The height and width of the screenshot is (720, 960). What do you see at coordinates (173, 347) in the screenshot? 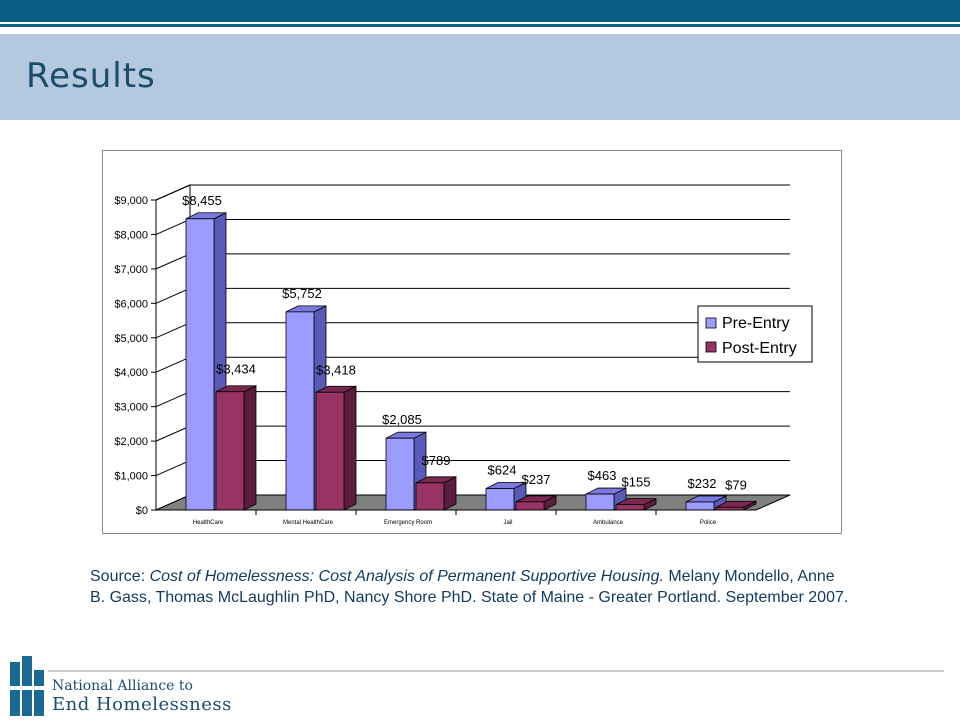
I see `left-wall` at bounding box center [173, 347].